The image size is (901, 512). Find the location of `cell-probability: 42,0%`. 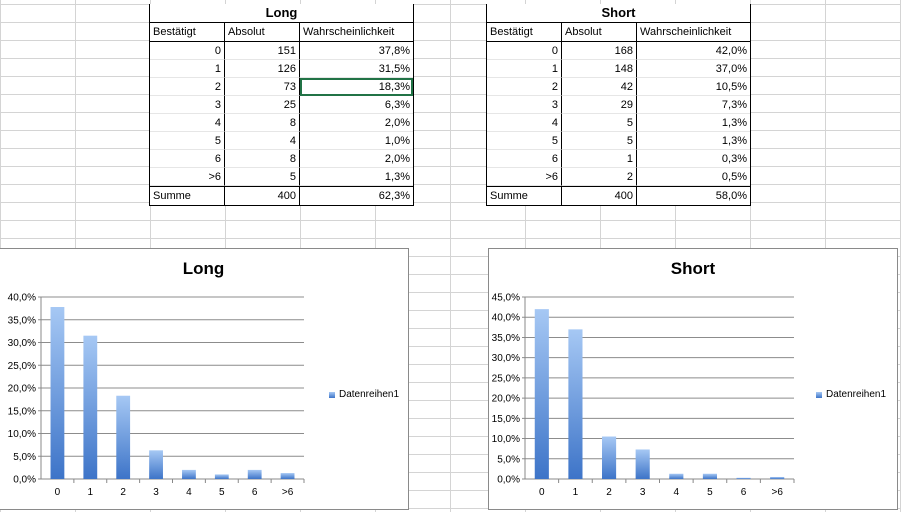

cell-probability: 42,0% is located at coordinates (693, 51).